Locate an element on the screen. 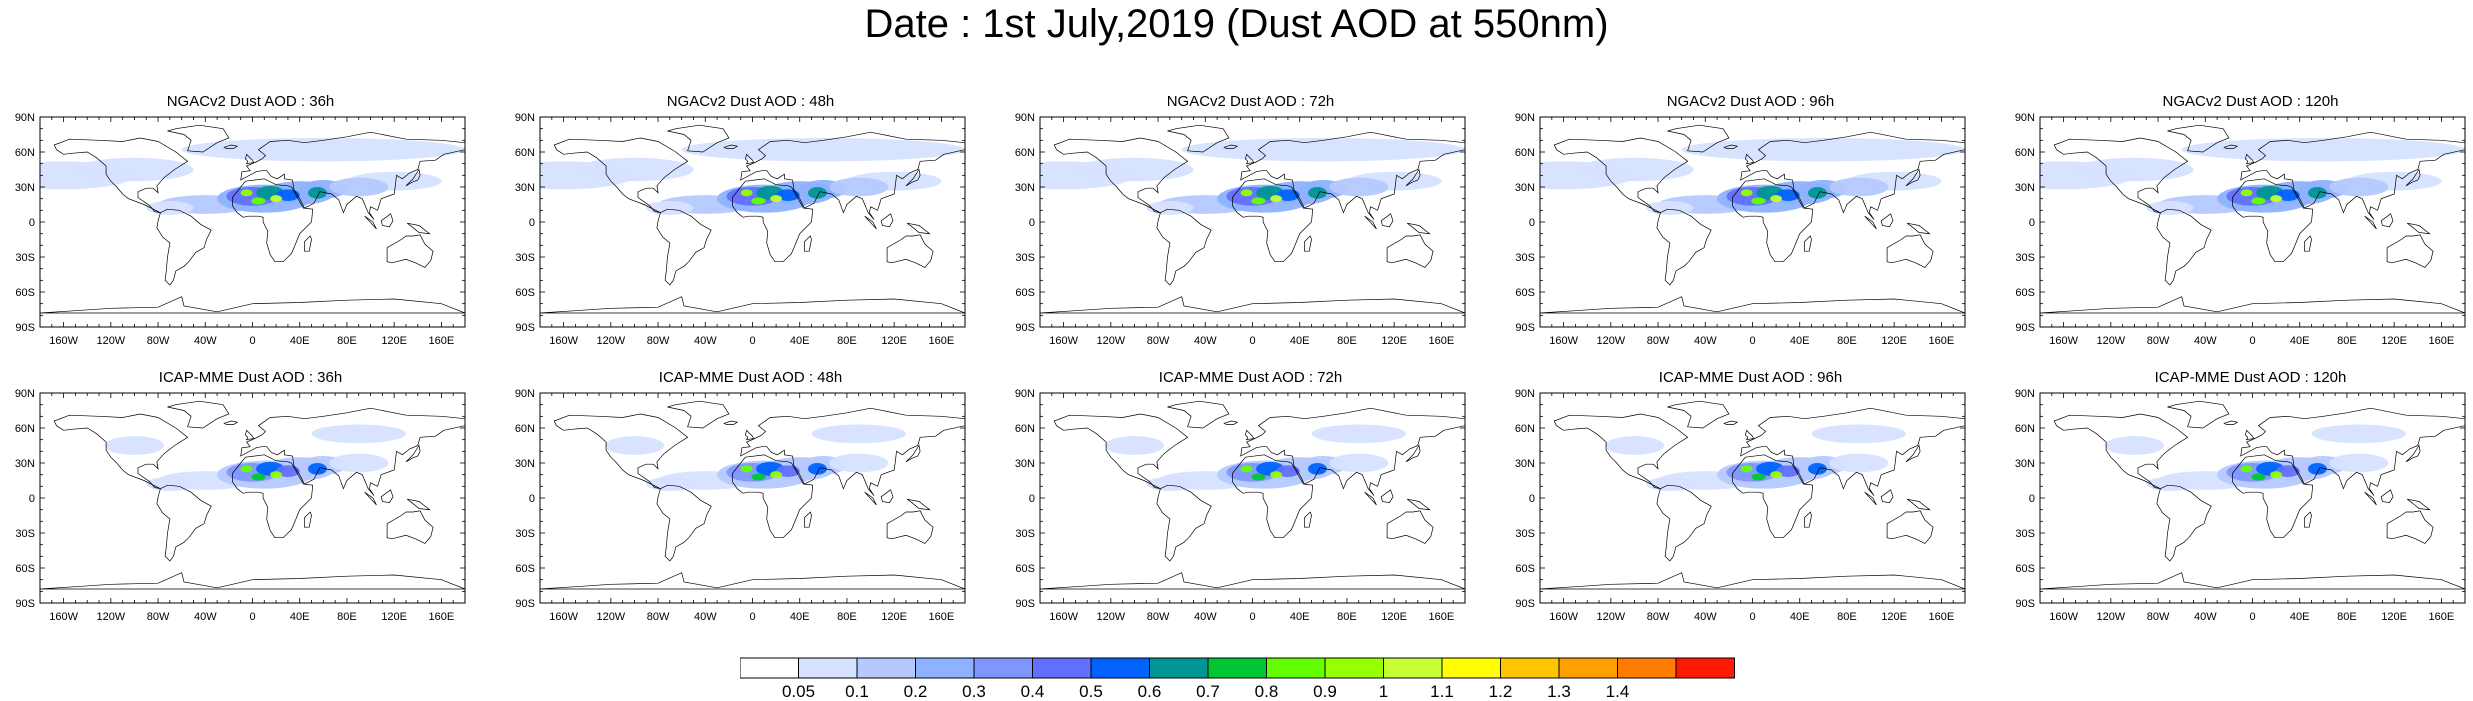 This screenshot has width=2473, height=701. lon-label: 120W is located at coordinates (610, 341).